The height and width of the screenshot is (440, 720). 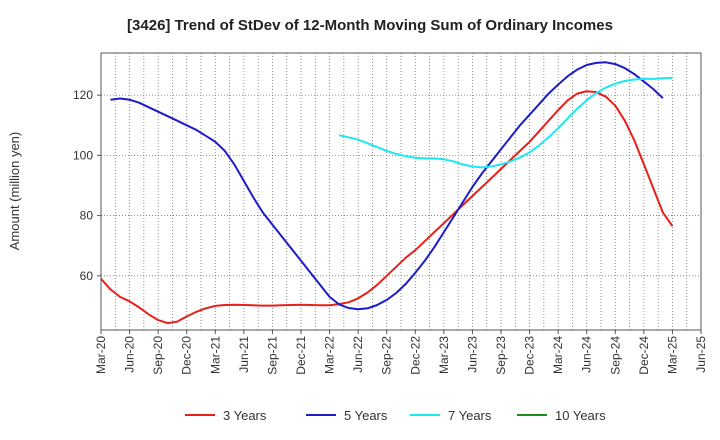 I want to click on x-tick-label: Dec-24, so click(x=644, y=355).